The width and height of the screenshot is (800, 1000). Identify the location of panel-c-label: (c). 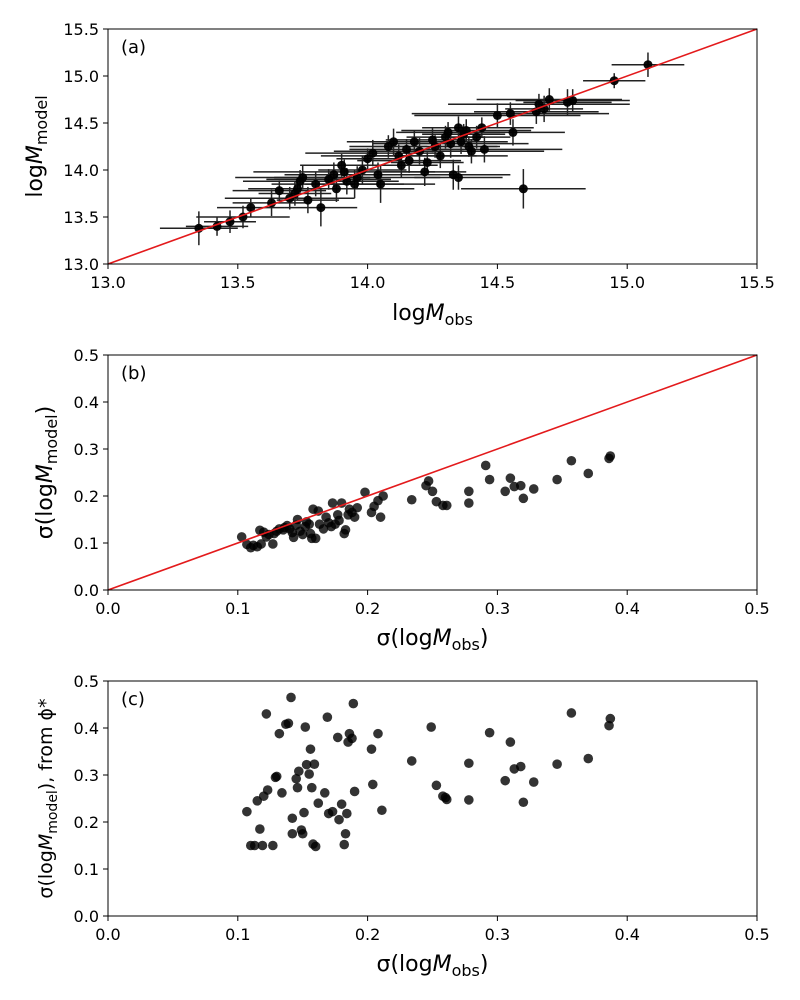
(133, 699).